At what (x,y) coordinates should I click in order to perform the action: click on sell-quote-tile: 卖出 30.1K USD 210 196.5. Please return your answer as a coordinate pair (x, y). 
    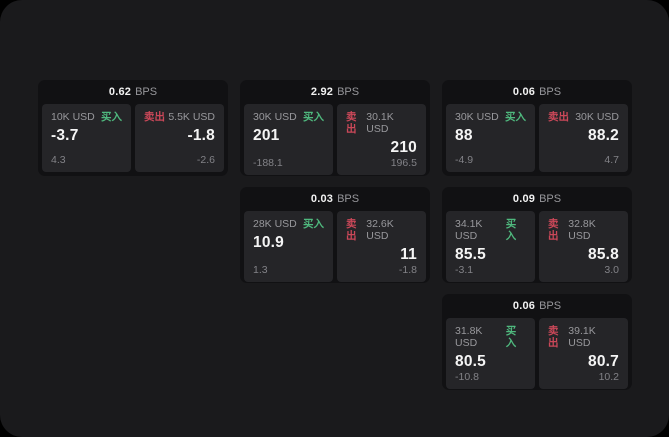
    Looking at the image, I should click on (381, 139).